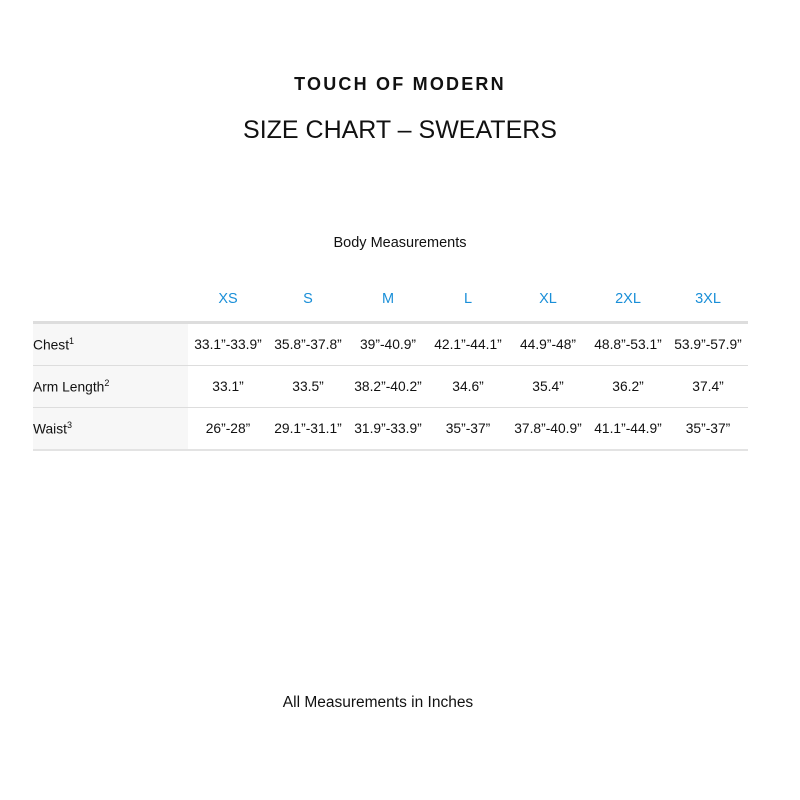 This screenshot has height=800, width=800. I want to click on measurement-cell: 38.2”-40.2”, so click(388, 386).